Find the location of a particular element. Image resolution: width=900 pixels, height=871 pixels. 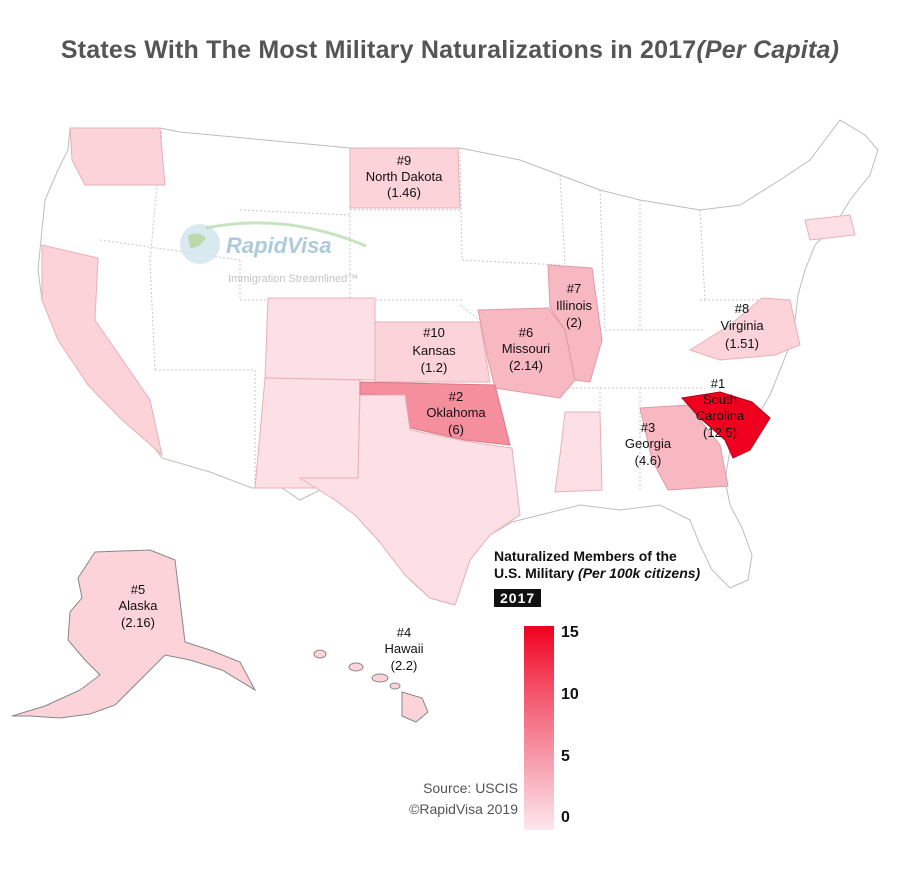

label-il-value: (2) is located at coordinates (574, 322).